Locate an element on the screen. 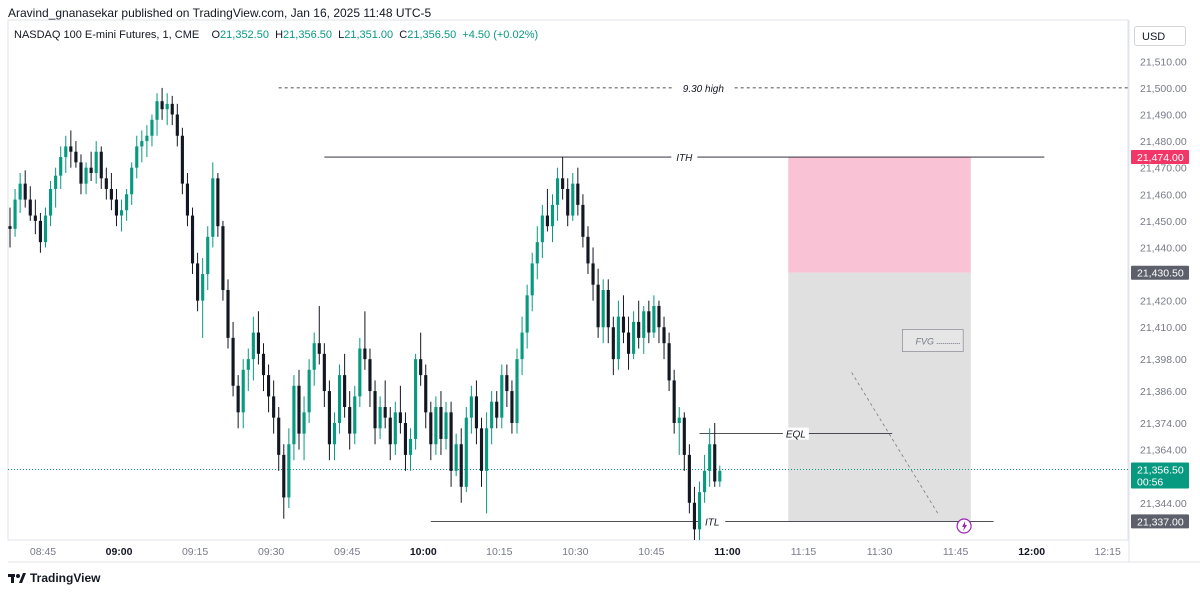 The image size is (1200, 592). y-tick-label: 21,510.00 is located at coordinates (1163, 62).